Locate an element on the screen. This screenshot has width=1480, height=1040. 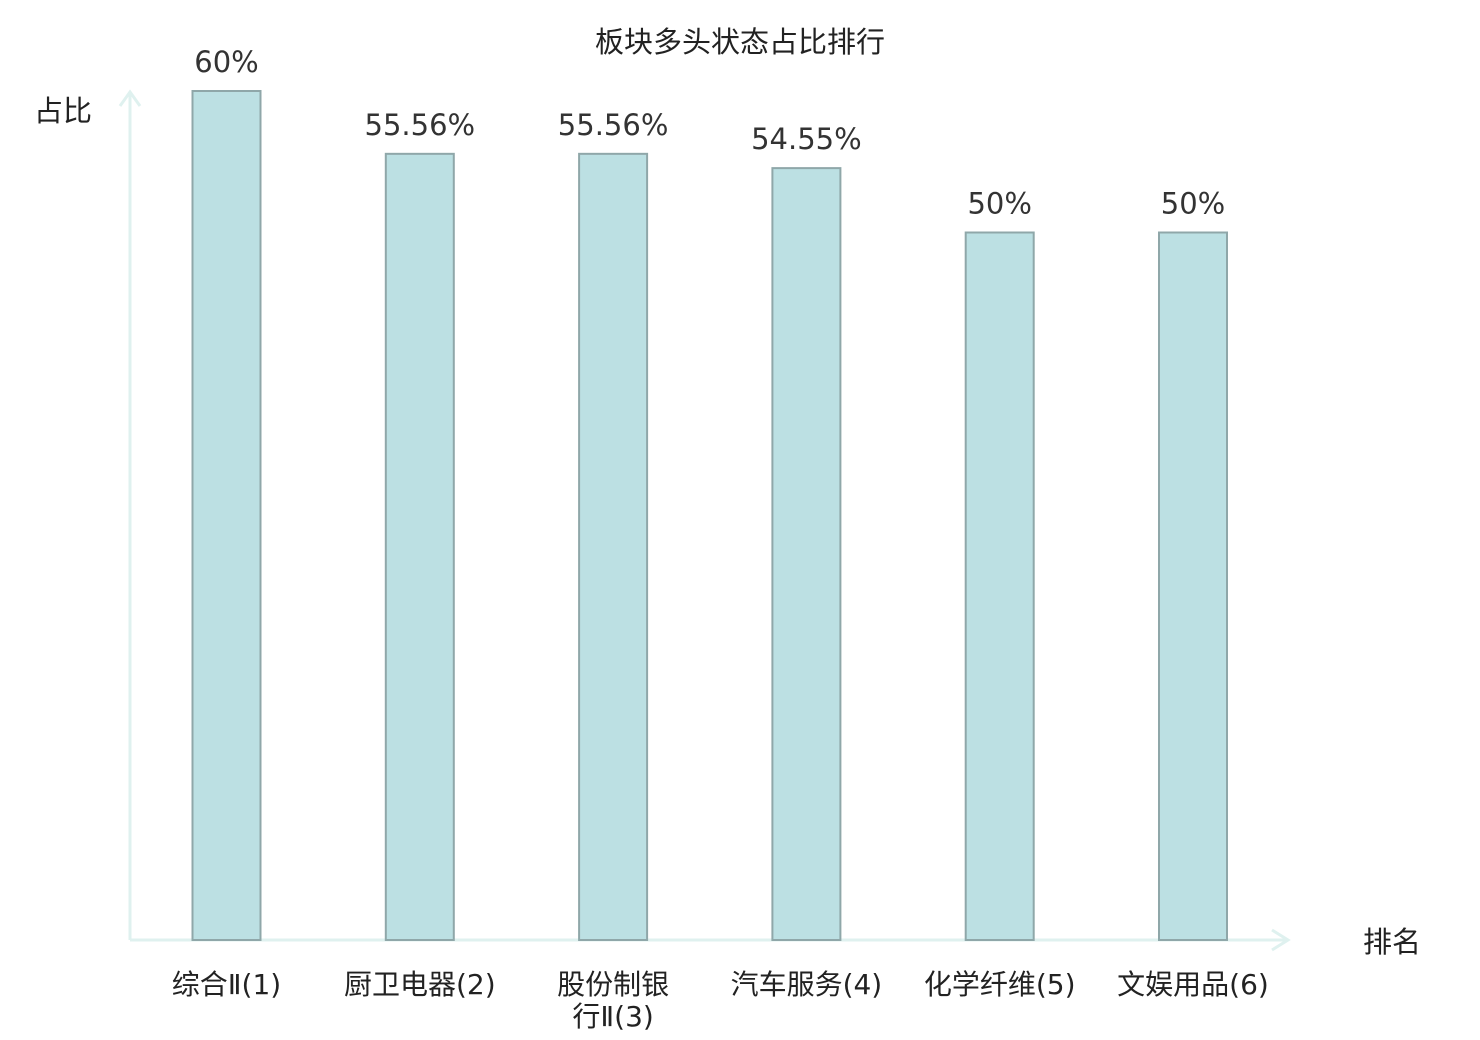
category-label-line: 综合Ⅱ(1) is located at coordinates (226, 984).